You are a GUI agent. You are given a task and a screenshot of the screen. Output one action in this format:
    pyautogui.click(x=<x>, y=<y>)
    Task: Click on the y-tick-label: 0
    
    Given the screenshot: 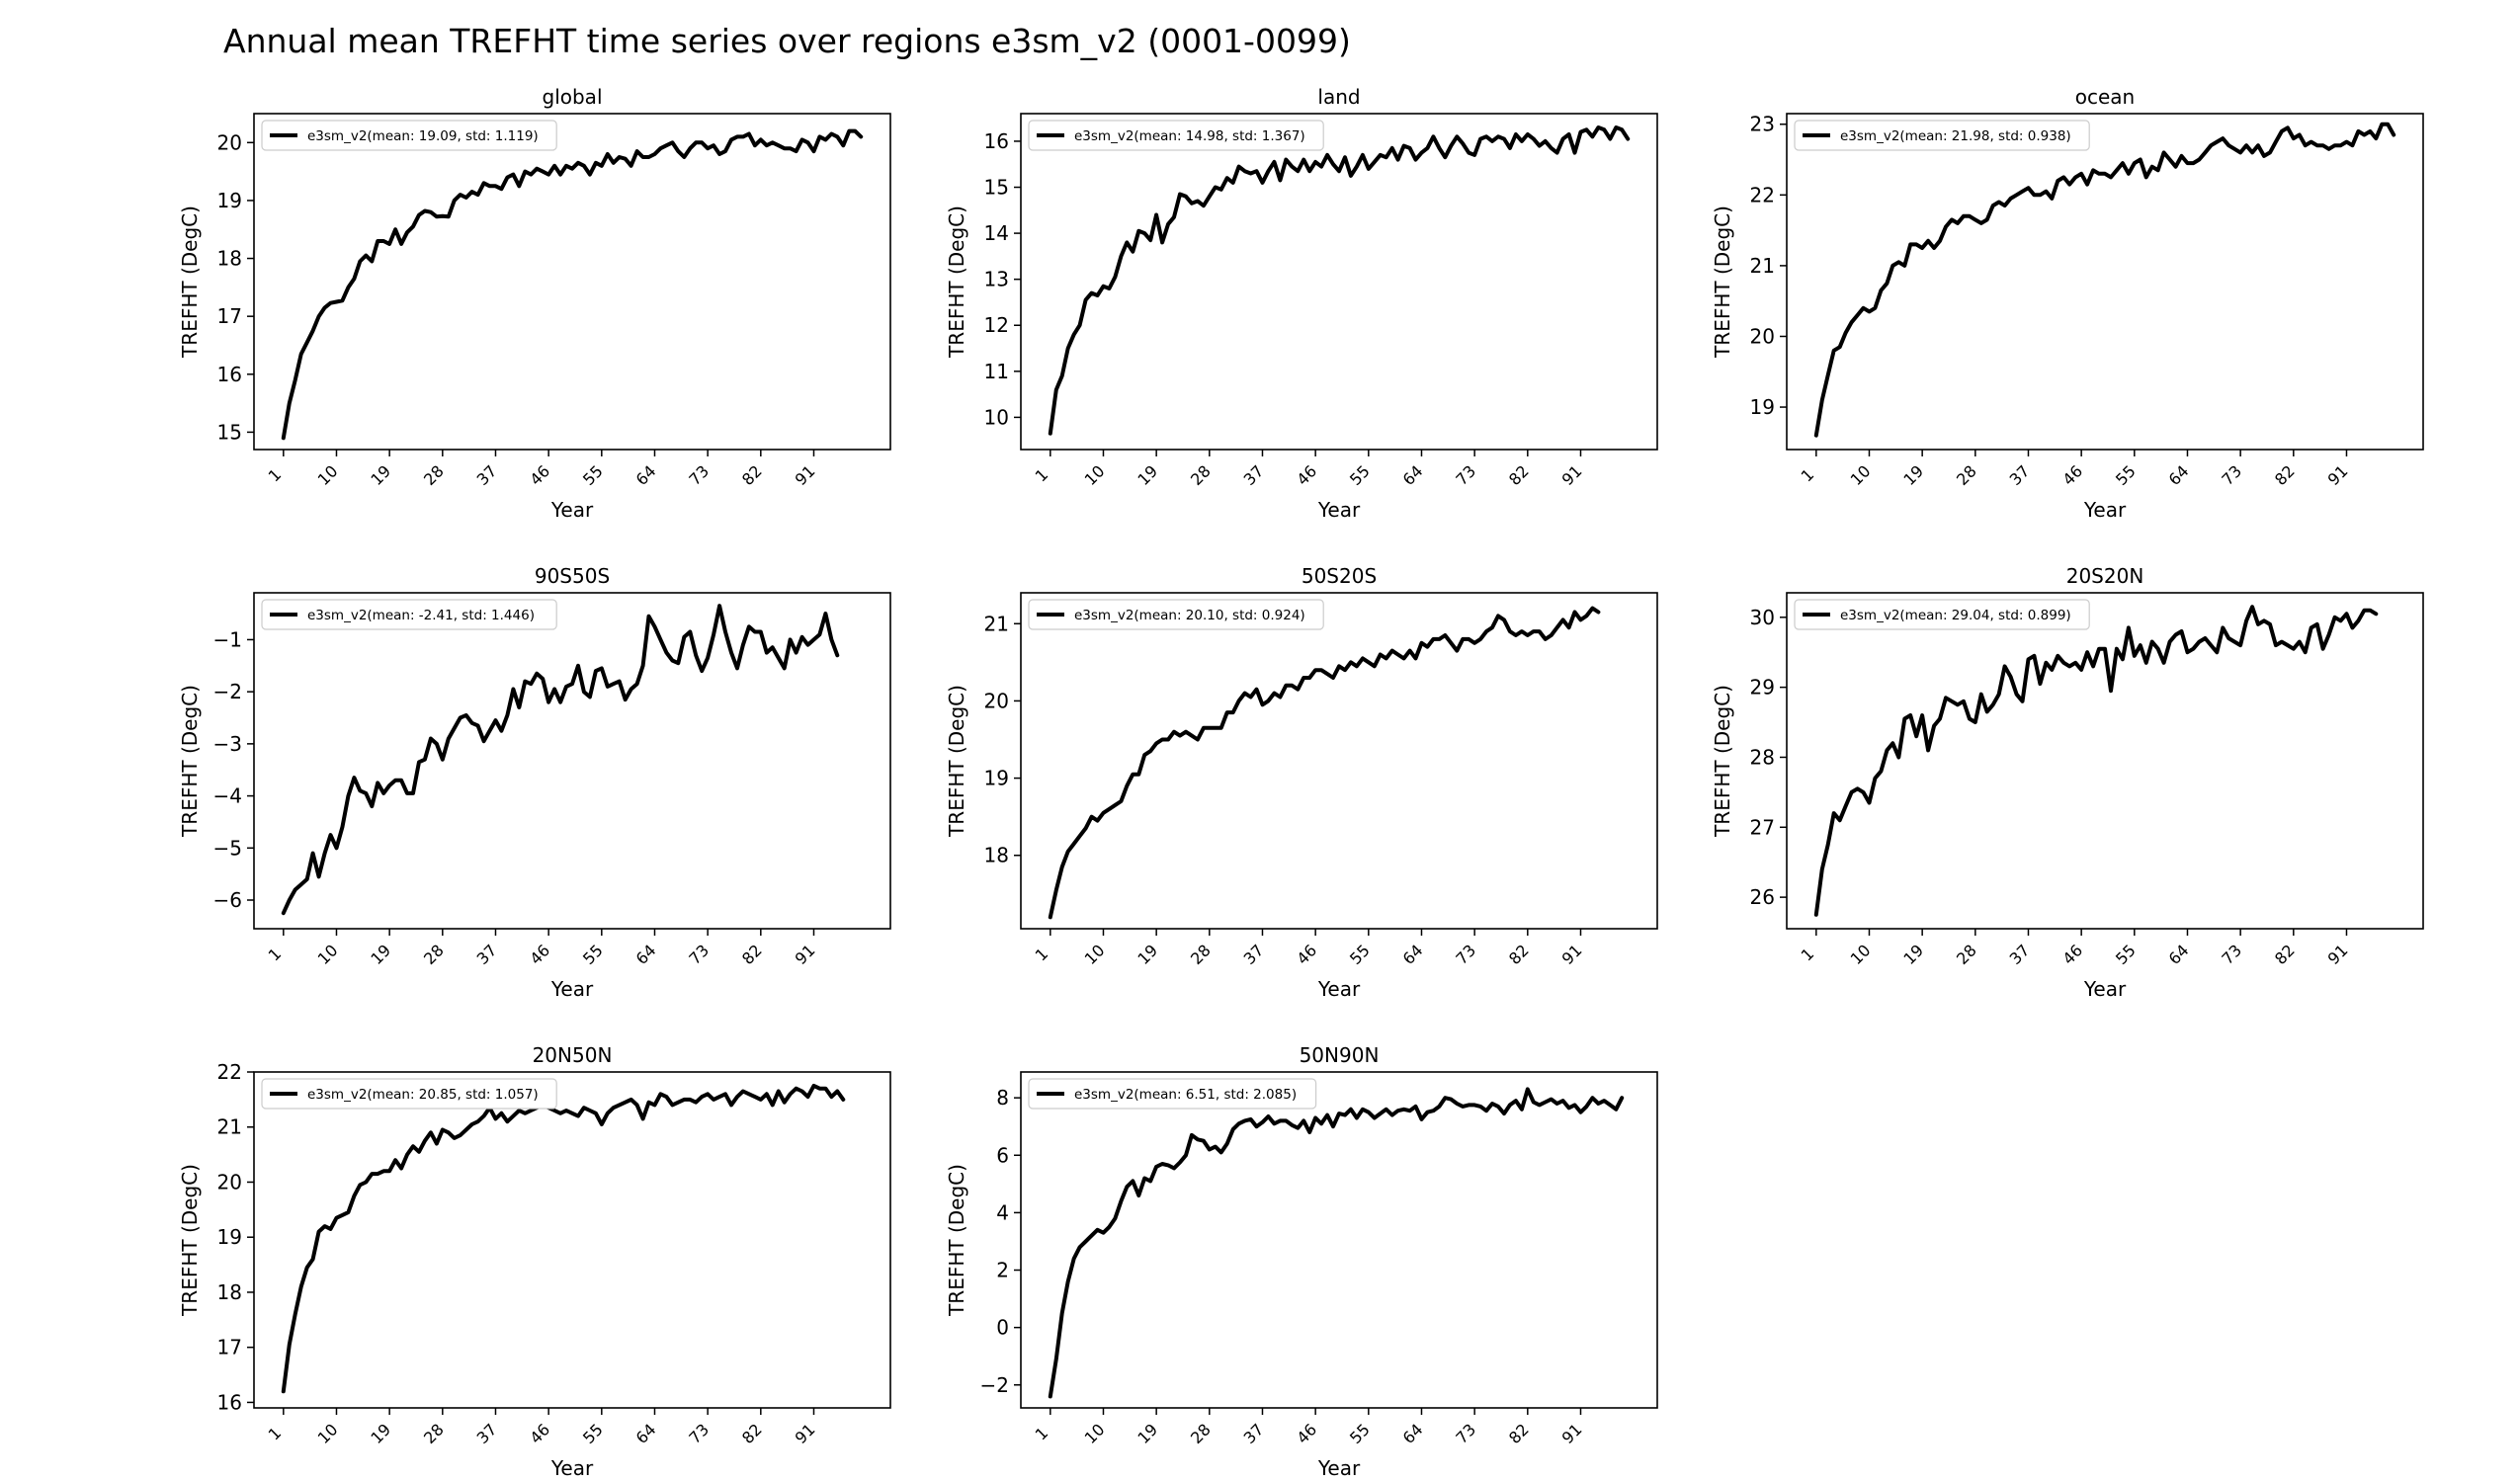 What is the action you would take?
    pyautogui.click(x=1002, y=1328)
    